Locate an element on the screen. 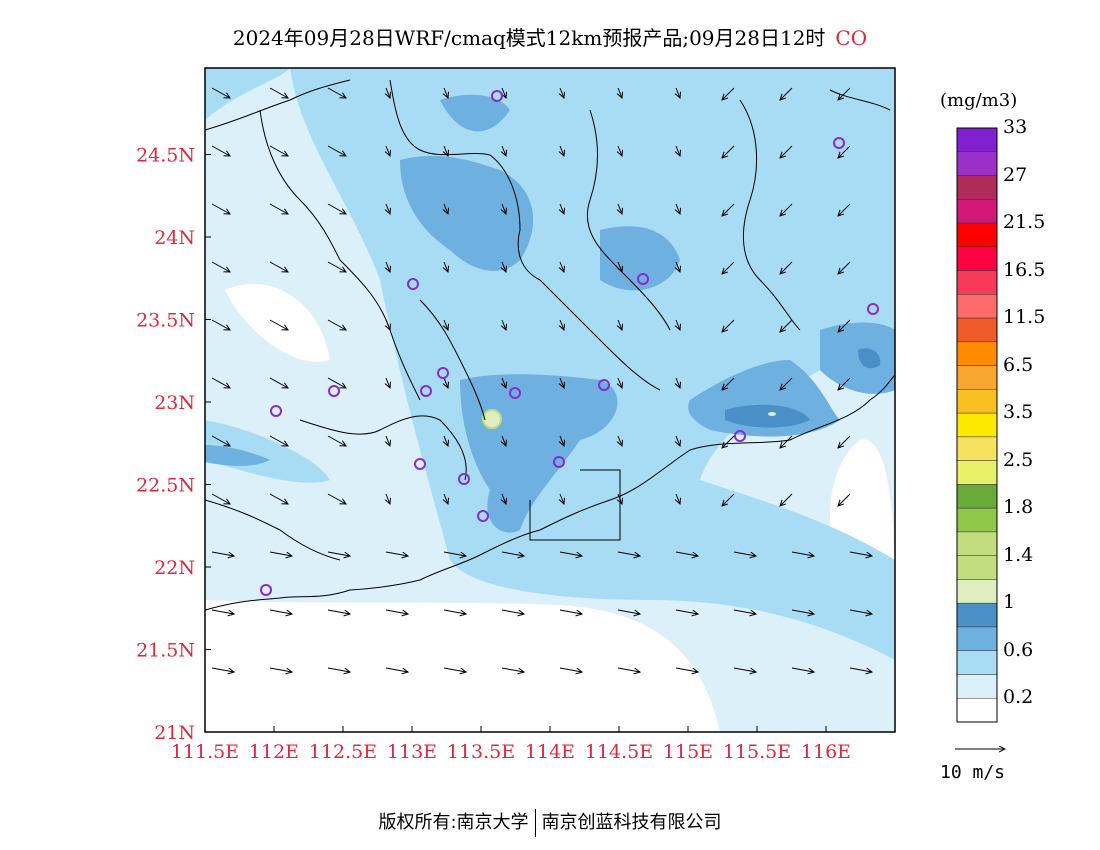  x-tick-label: 113.5E is located at coordinates (481, 752).